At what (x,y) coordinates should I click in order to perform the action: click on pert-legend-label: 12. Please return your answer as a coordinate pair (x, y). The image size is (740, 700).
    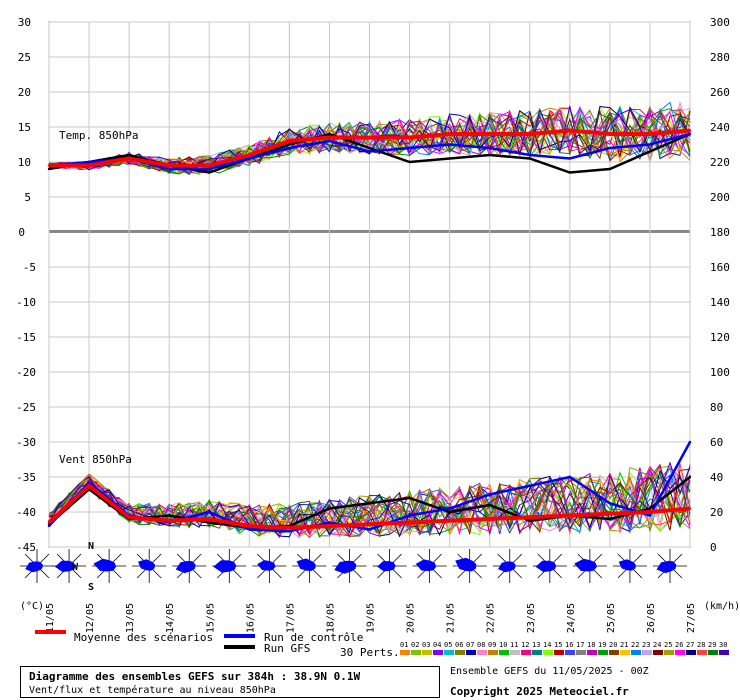
    Looking at the image, I should click on (525, 645).